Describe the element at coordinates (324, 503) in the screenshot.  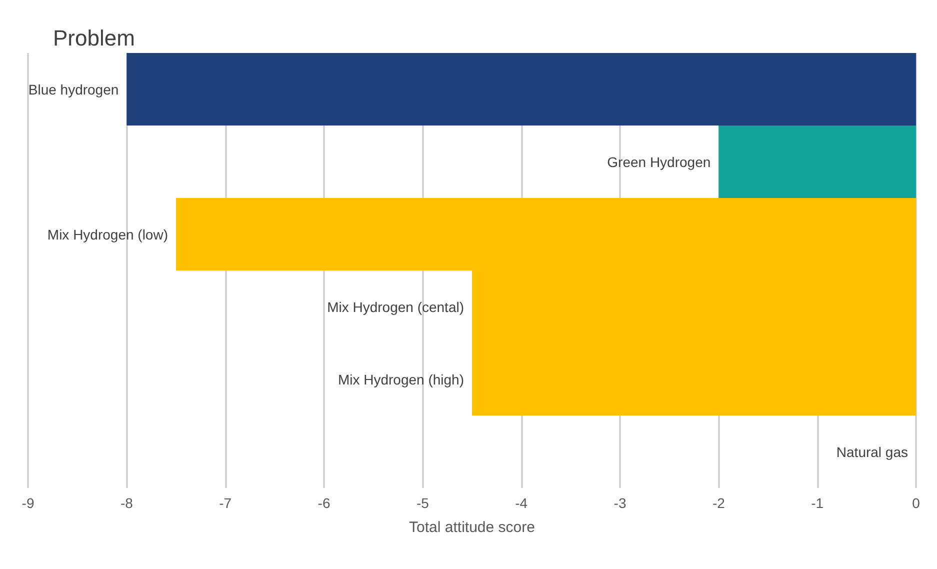
I see `x-tick-label: -6` at that location.